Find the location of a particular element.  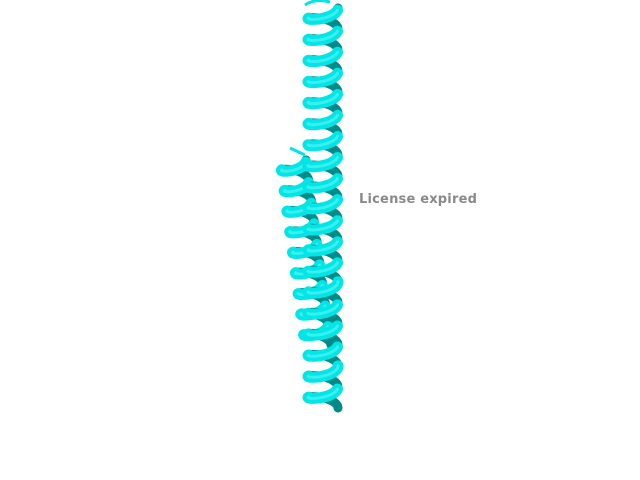

license-expired-label: License expired is located at coordinates (418, 199).